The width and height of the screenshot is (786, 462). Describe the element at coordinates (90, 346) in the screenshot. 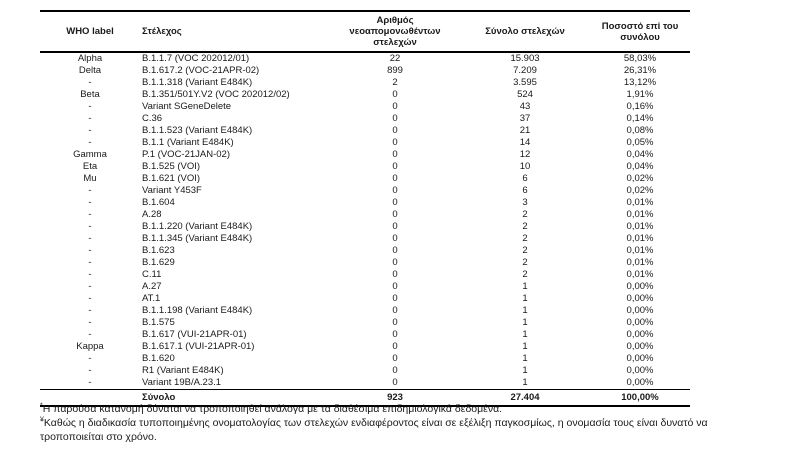

I see `table-cell-who: Kappa` at that location.